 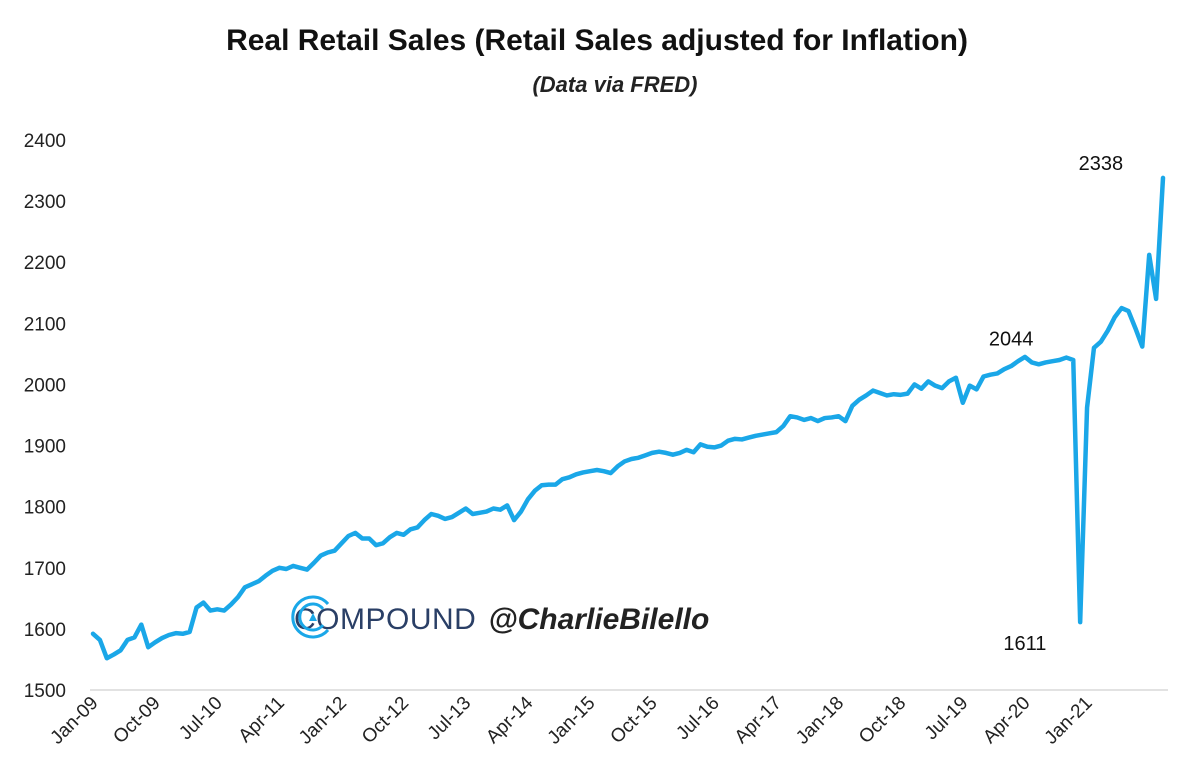 I want to click on y-tick-label: 1900, so click(x=45, y=447).